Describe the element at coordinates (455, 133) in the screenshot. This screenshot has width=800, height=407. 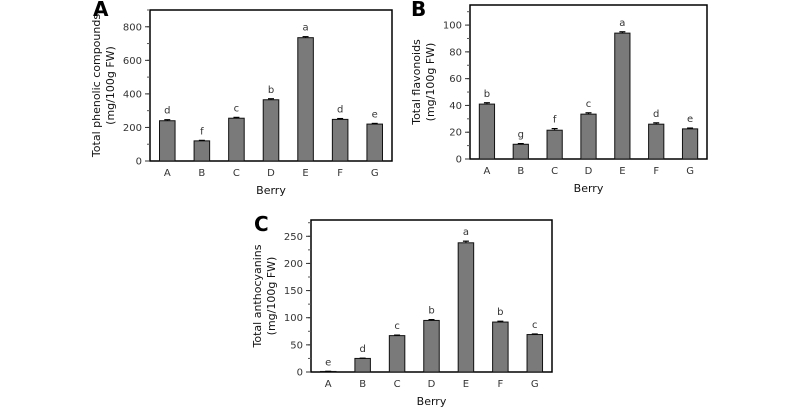
I see `y-tick-label: 20` at that location.